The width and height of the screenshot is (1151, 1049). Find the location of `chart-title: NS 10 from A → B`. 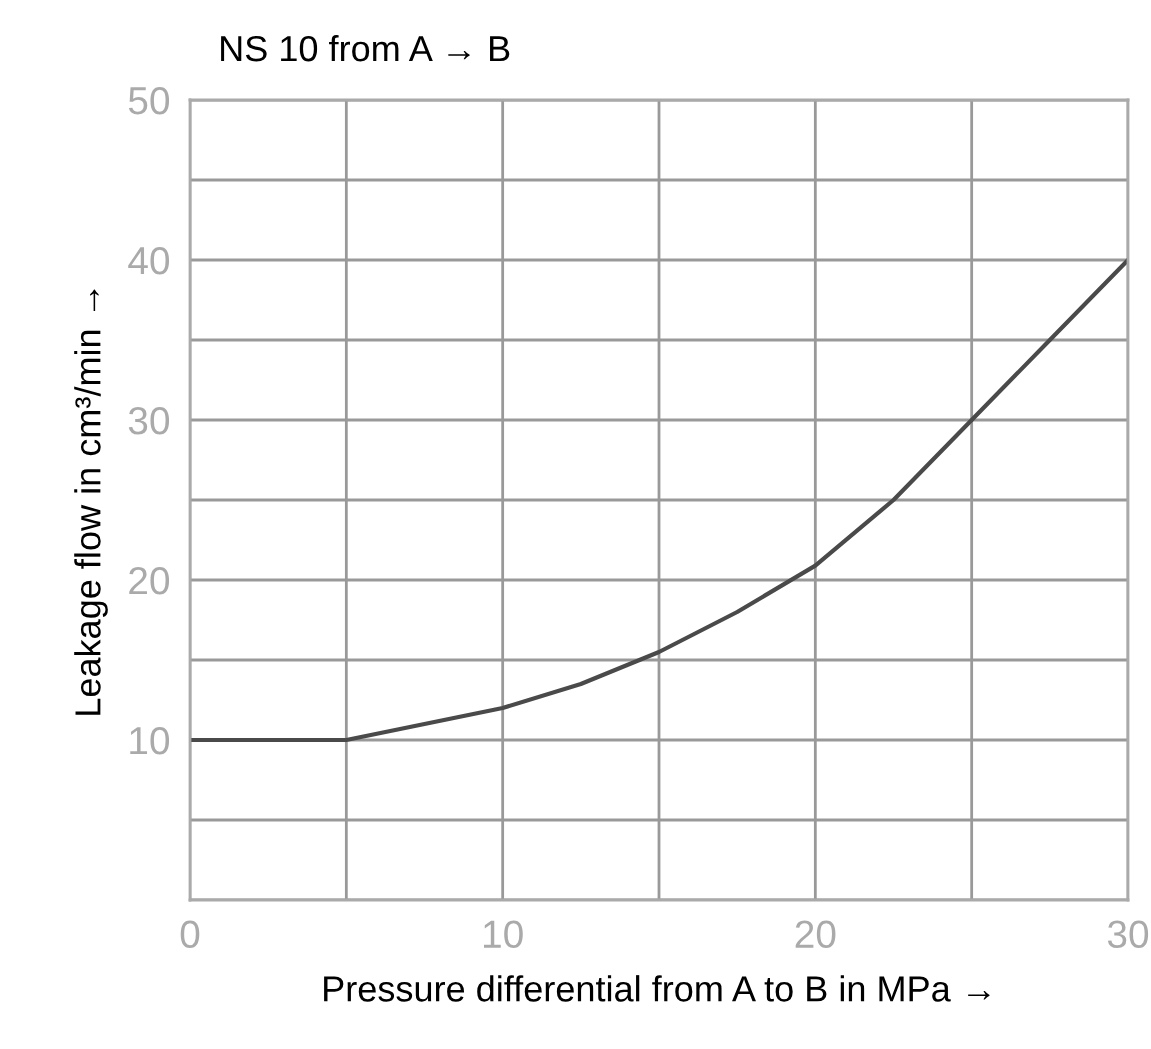

chart-title: NS 10 from A → B is located at coordinates (365, 48).